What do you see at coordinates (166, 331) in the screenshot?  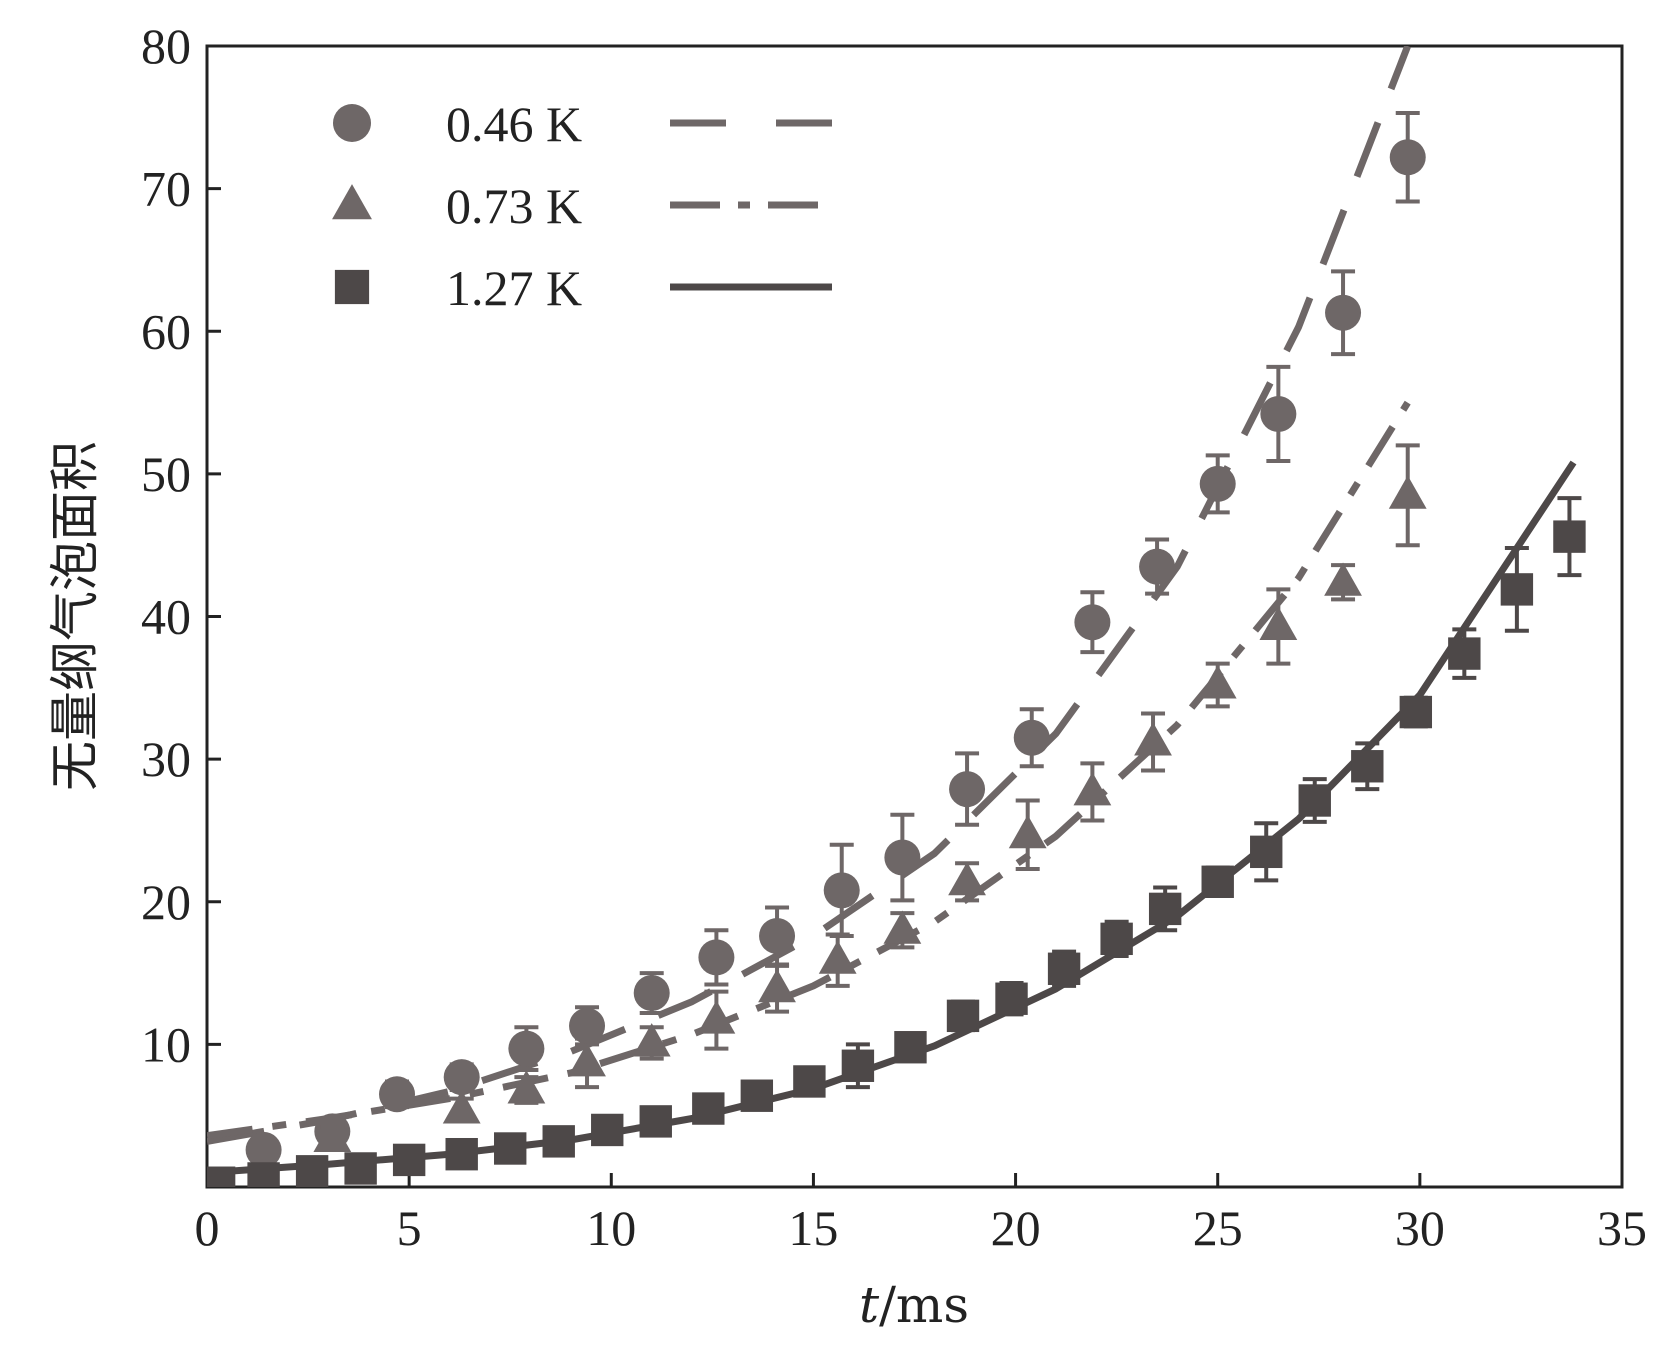 I see `y-tick-label: 60` at bounding box center [166, 331].